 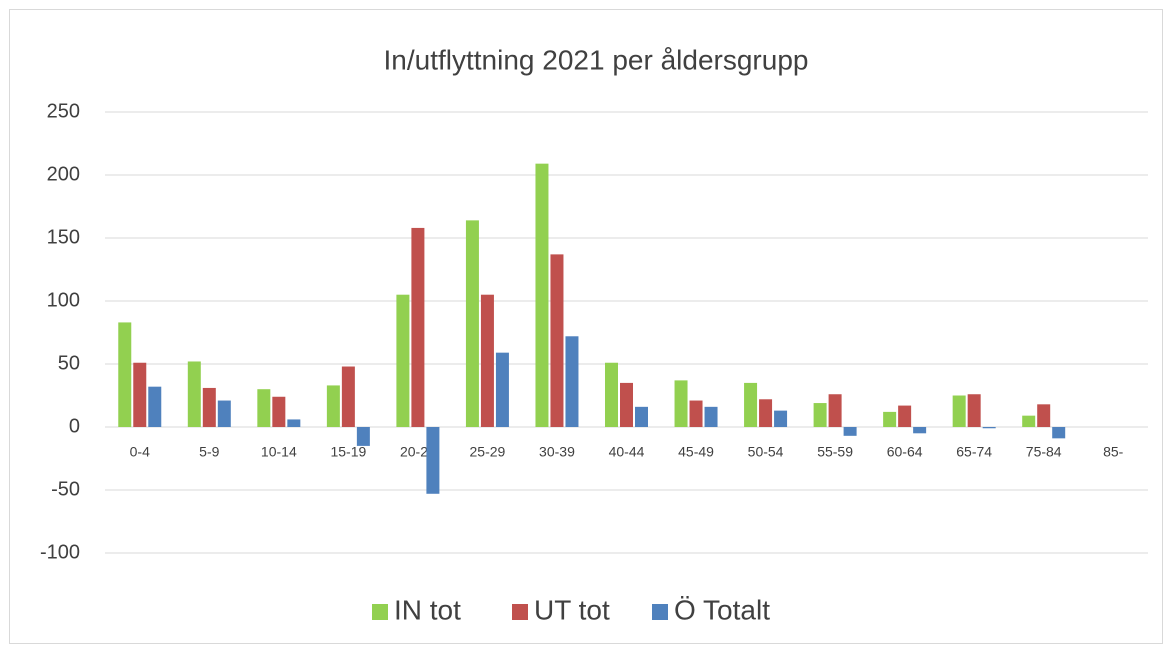 I want to click on y-tick-label: 150, so click(x=63, y=237).